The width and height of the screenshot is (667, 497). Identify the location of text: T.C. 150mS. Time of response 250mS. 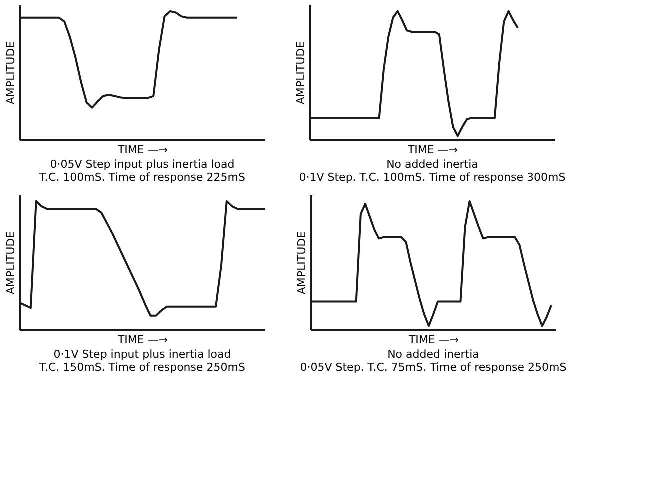
(142, 367).